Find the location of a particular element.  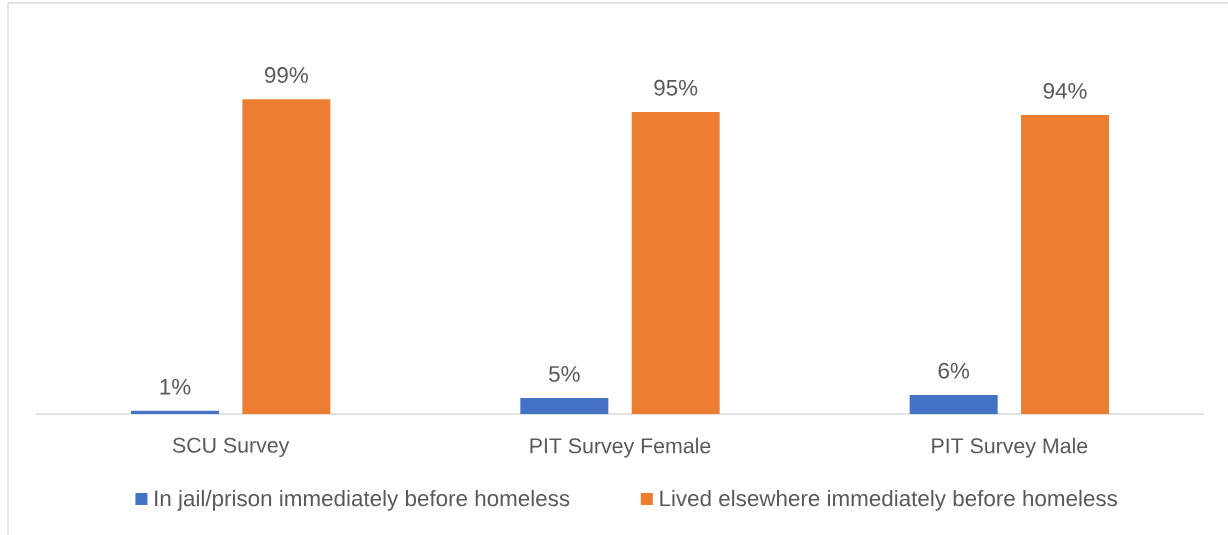

legend-label: In jail/prison immediately before homeless is located at coordinates (362, 500).